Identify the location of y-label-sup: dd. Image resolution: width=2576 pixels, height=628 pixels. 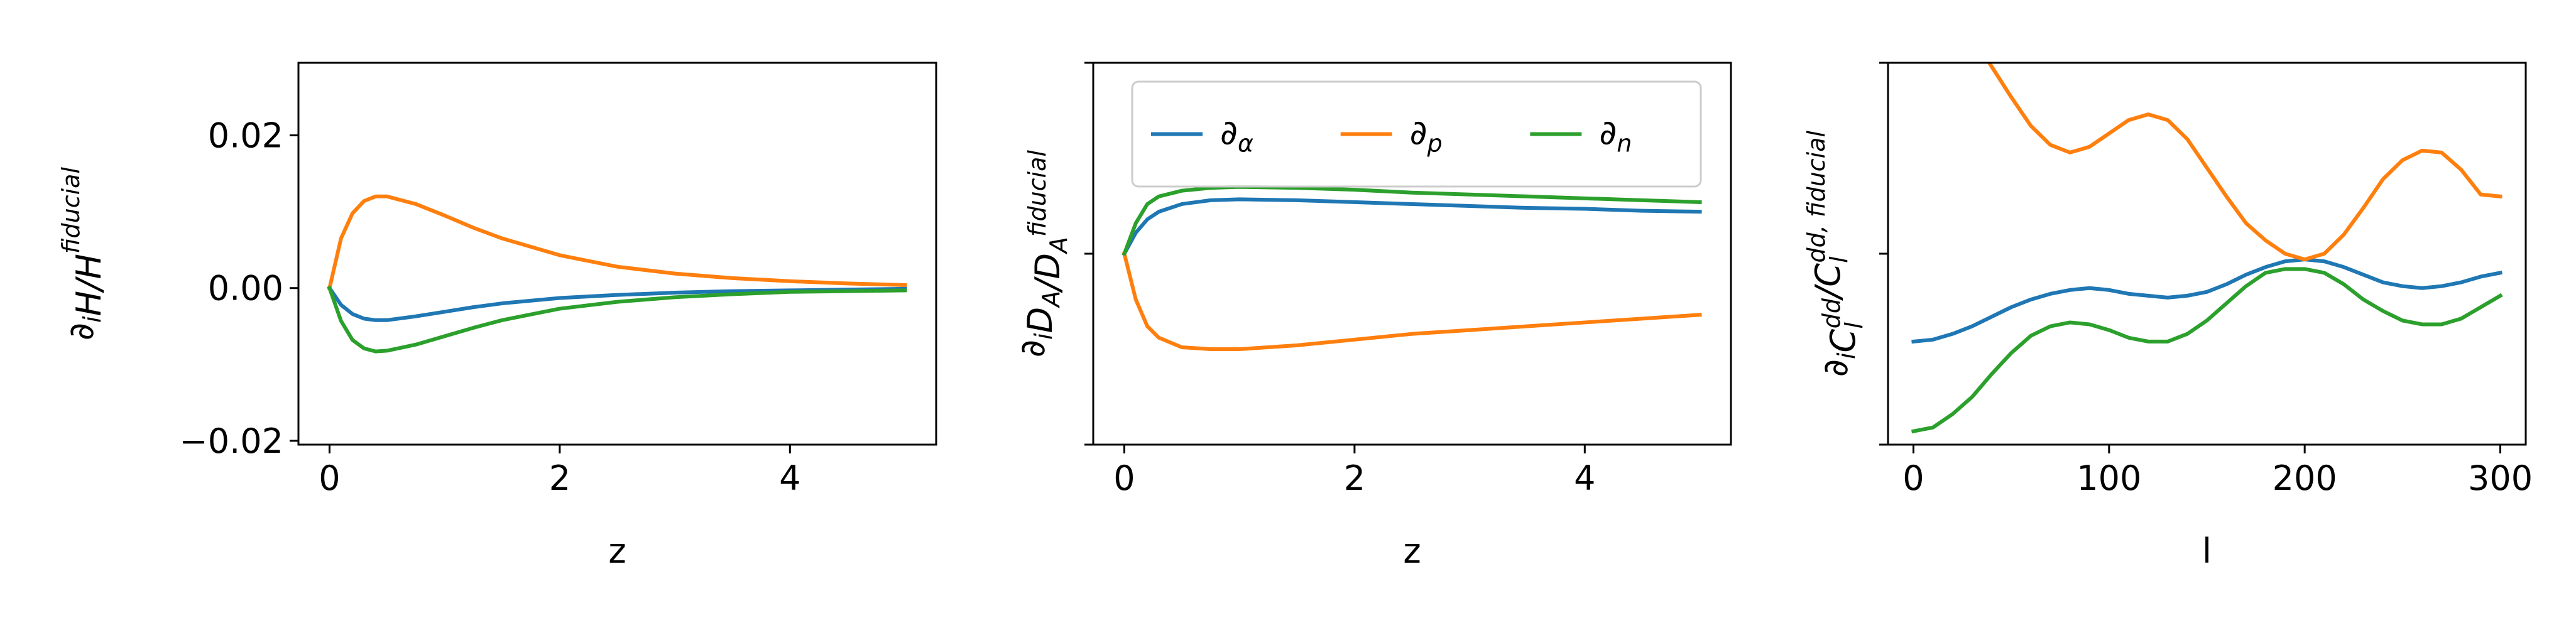
(1831, 313).